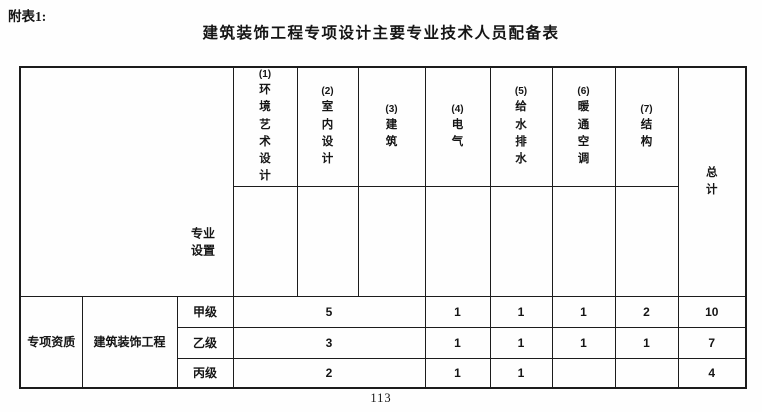 The image size is (762, 412). Describe the element at coordinates (129, 342) in the screenshot. I see `project-type-cell: 建筑装饰工程` at that location.